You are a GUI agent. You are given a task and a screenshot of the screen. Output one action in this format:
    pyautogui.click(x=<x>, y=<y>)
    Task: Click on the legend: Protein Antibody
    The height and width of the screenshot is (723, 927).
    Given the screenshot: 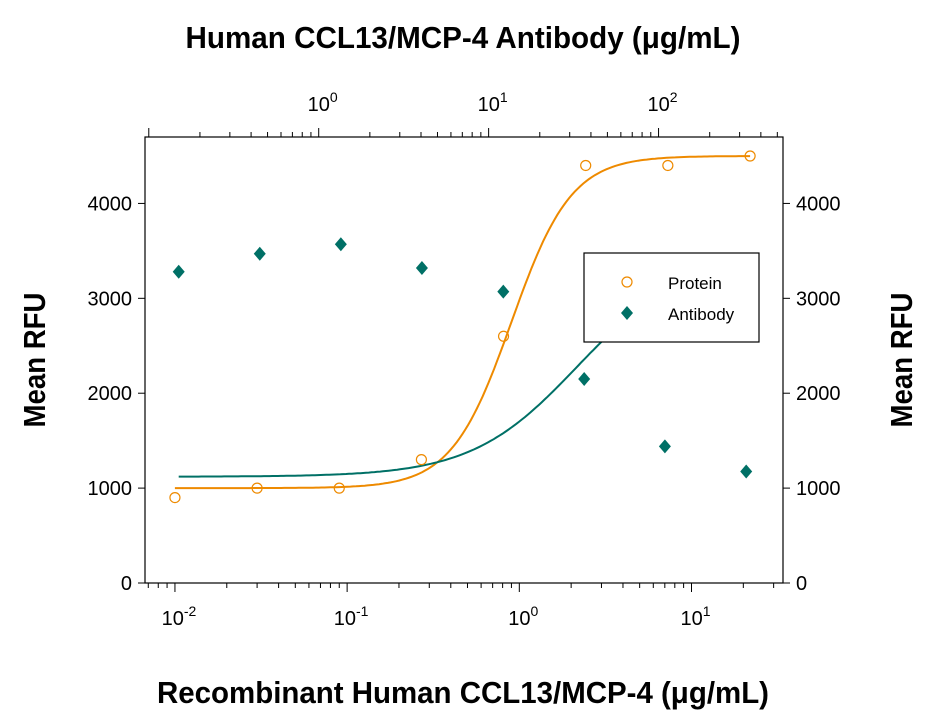 What is the action you would take?
    pyautogui.click(x=671, y=297)
    